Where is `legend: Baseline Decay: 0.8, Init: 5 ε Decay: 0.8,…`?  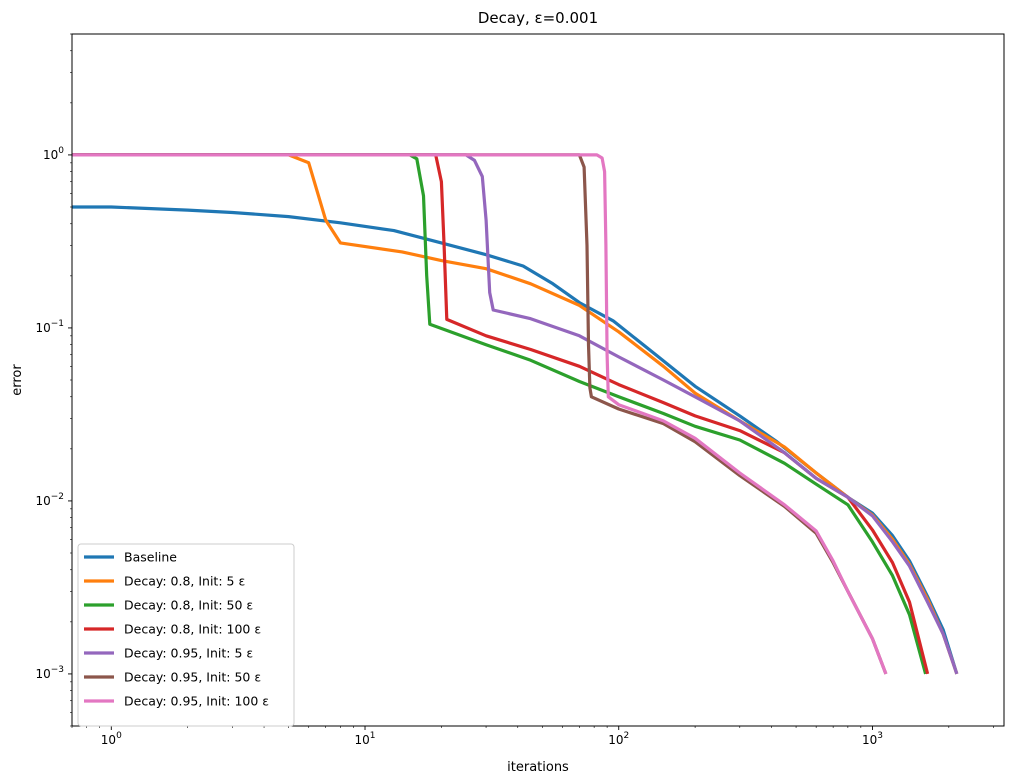
legend: Baseline Decay: 0.8, Init: 5 ε Decay: 0.8,… is located at coordinates (186, 635).